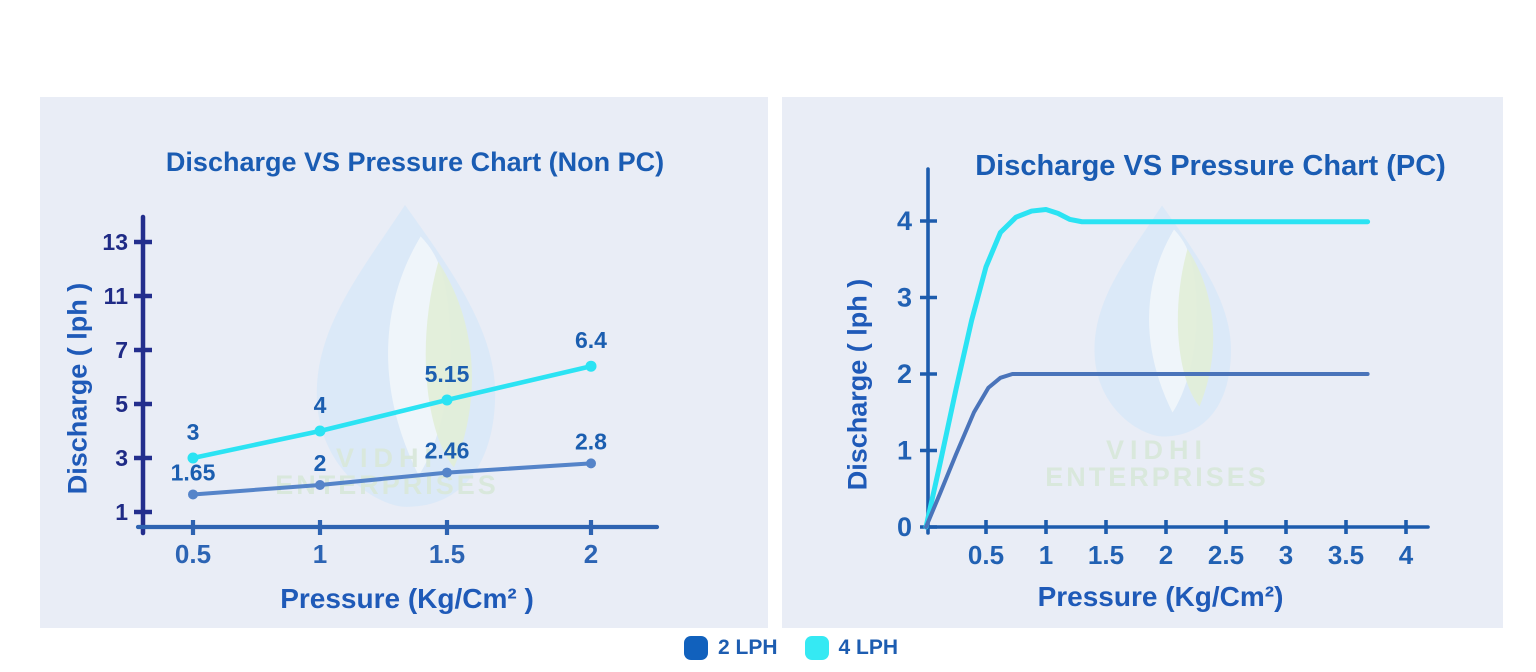 This screenshot has width=1536, height=672. What do you see at coordinates (392, 412) in the screenshot?
I see `series-line-4lph` at bounding box center [392, 412].